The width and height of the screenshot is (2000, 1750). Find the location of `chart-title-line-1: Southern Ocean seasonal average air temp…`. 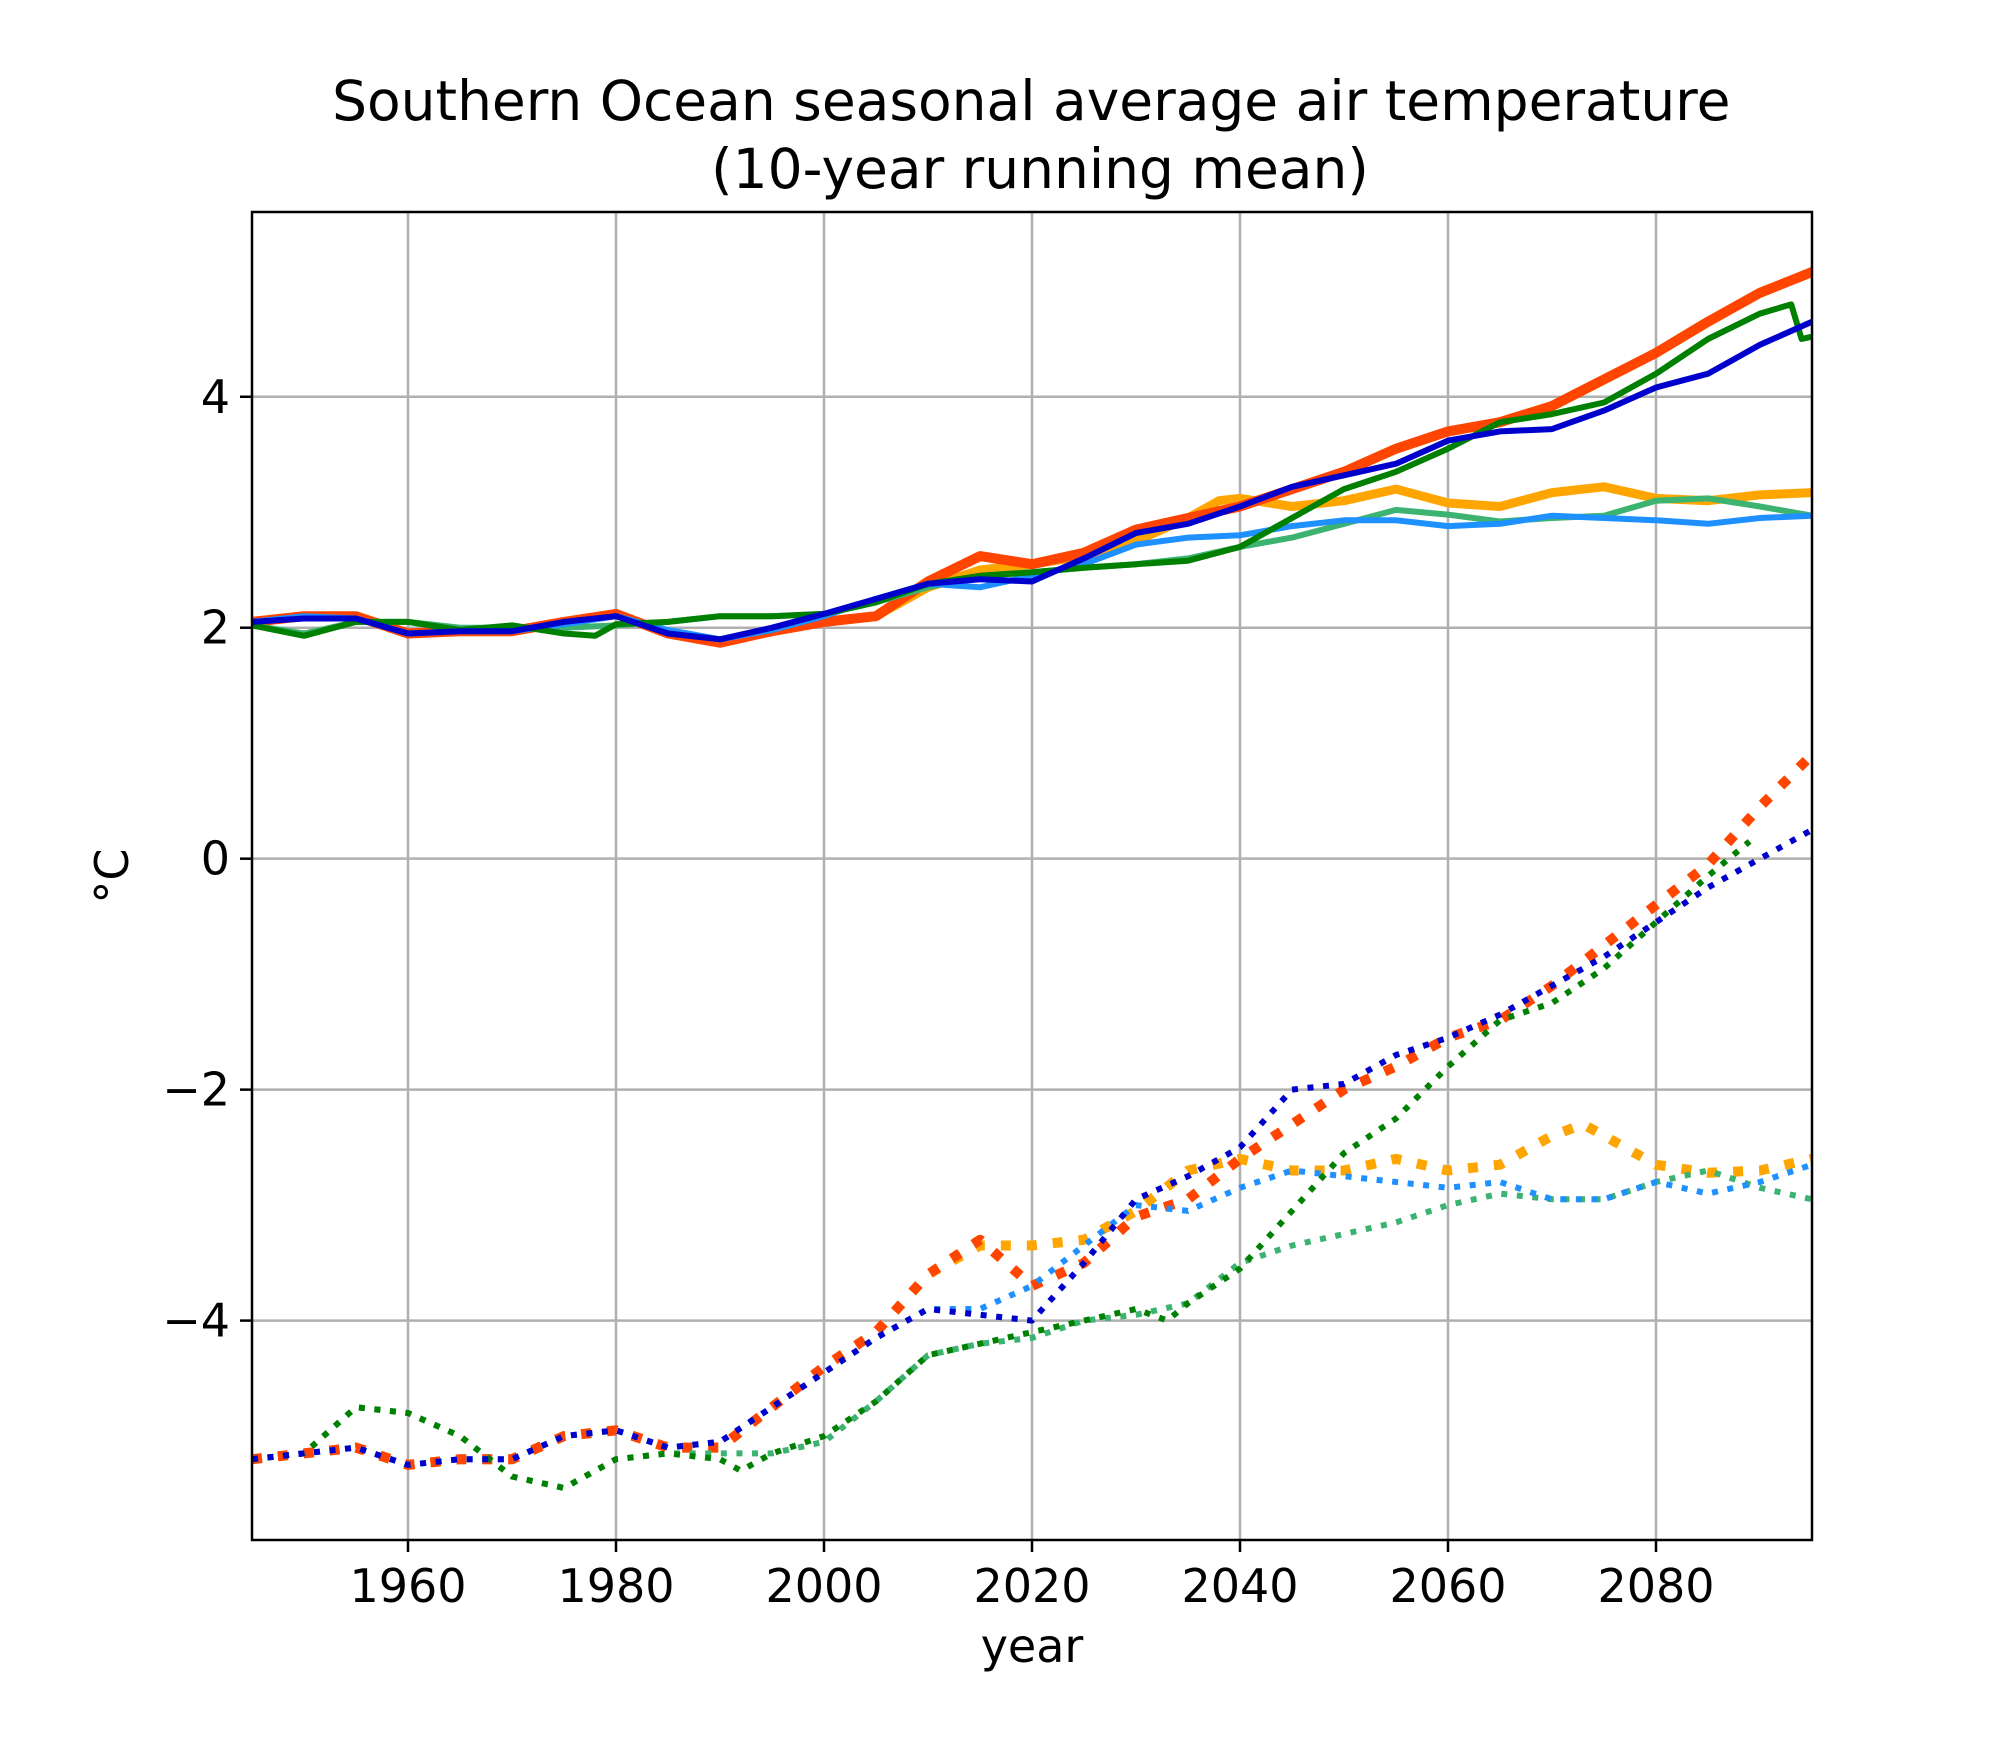

chart-title-line-1: Southern Ocean seasonal average air temp… is located at coordinates (1031, 101).